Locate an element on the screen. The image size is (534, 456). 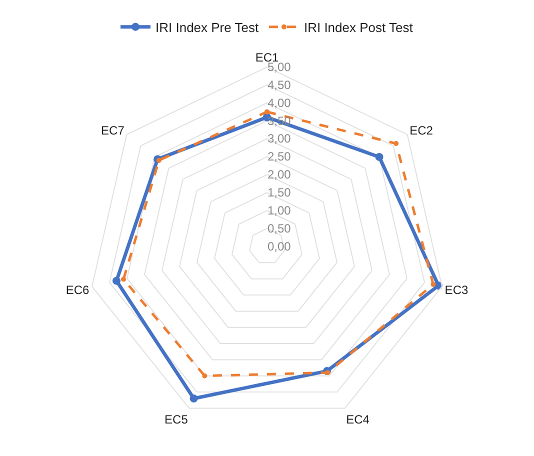
y-tick-label: 0,50 is located at coordinates (280, 228).